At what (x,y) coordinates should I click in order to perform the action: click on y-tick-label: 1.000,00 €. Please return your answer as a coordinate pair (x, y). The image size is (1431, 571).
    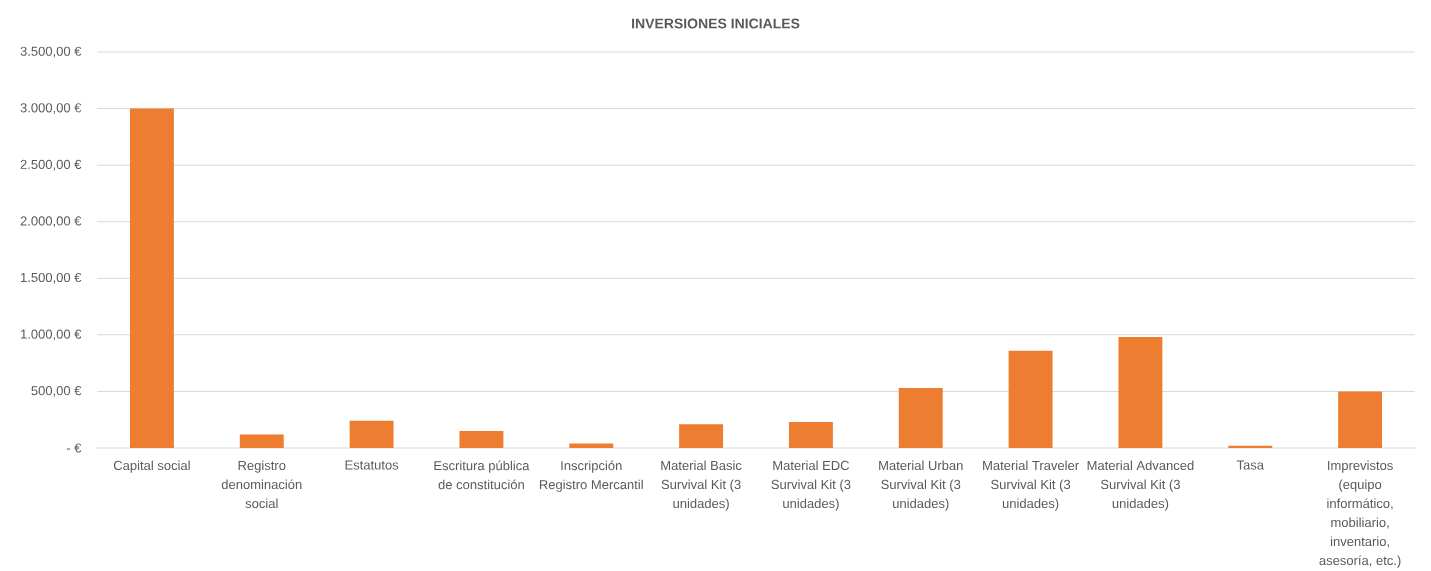
    Looking at the image, I should click on (51, 335).